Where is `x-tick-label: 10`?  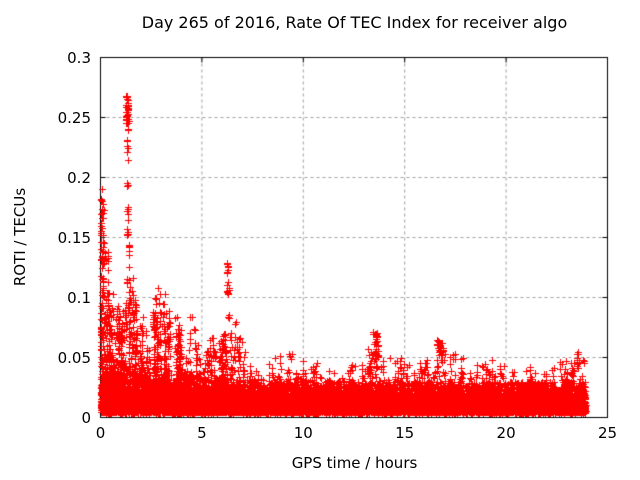 x-tick-label: 10 is located at coordinates (303, 433).